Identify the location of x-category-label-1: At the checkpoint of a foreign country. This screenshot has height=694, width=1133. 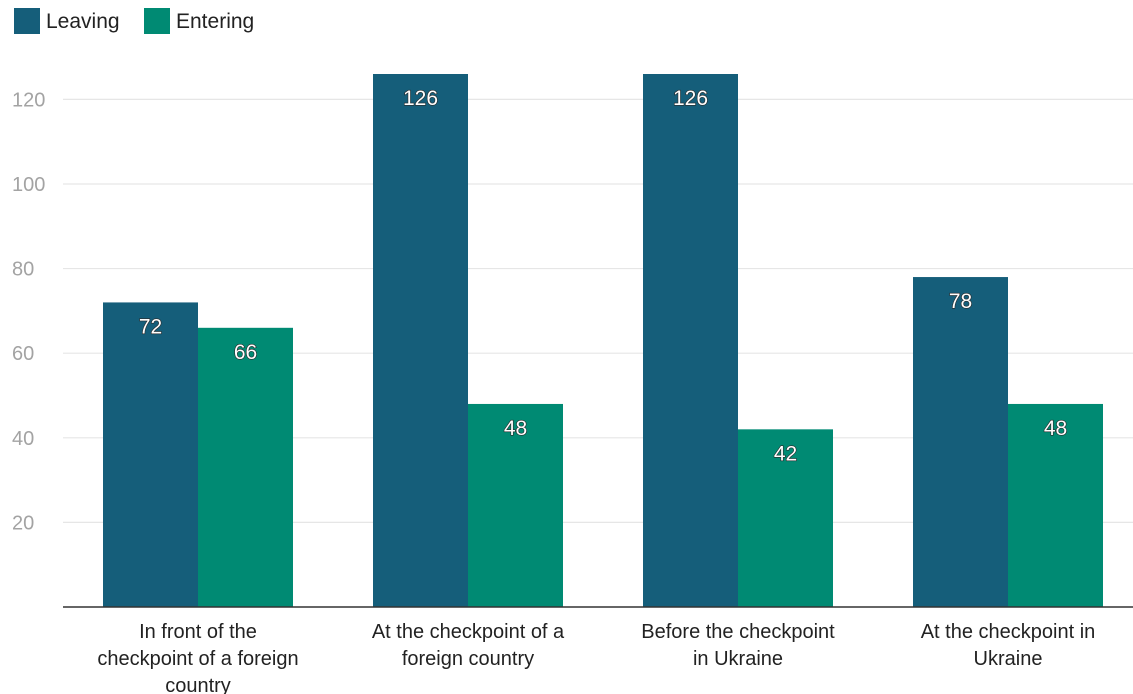
(468, 645).